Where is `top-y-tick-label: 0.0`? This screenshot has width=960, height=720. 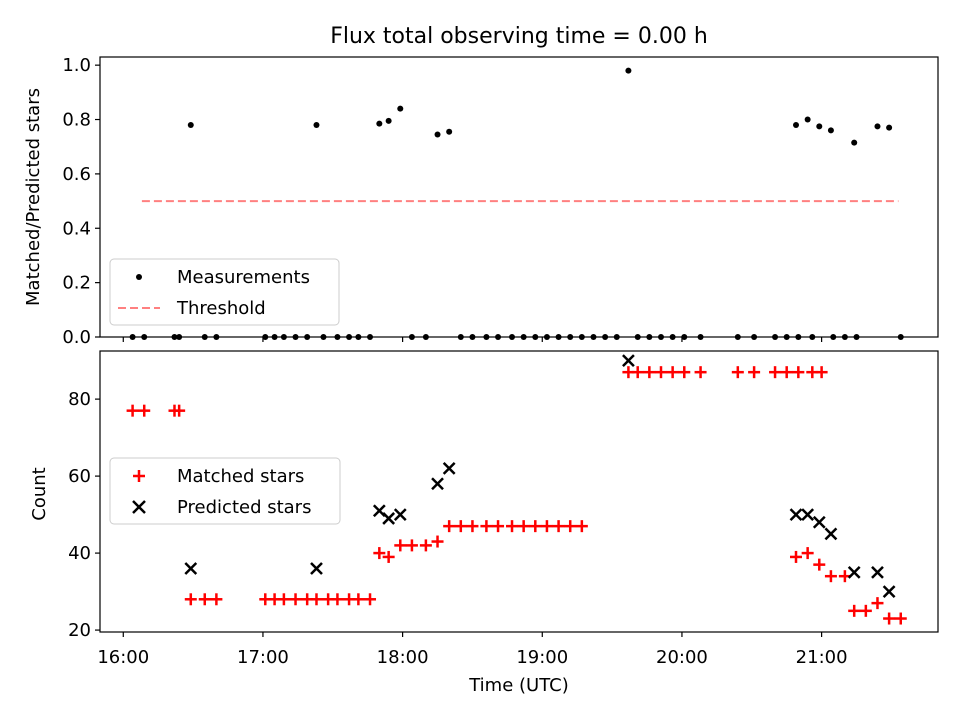
top-y-tick-label: 0.0 is located at coordinates (76, 337).